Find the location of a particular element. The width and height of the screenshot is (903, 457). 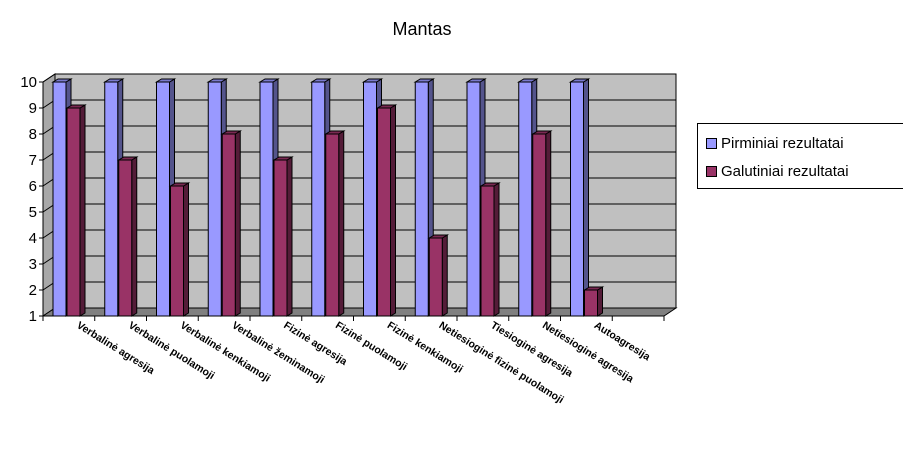

legend-item-pirminiai: Pirminiai rezultatai is located at coordinates (775, 143).